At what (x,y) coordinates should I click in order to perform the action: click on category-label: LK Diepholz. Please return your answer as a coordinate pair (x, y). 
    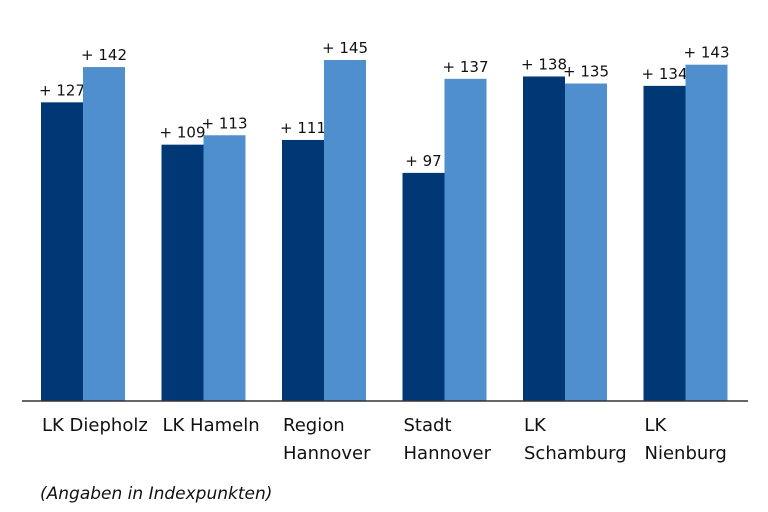
    Looking at the image, I should click on (95, 425).